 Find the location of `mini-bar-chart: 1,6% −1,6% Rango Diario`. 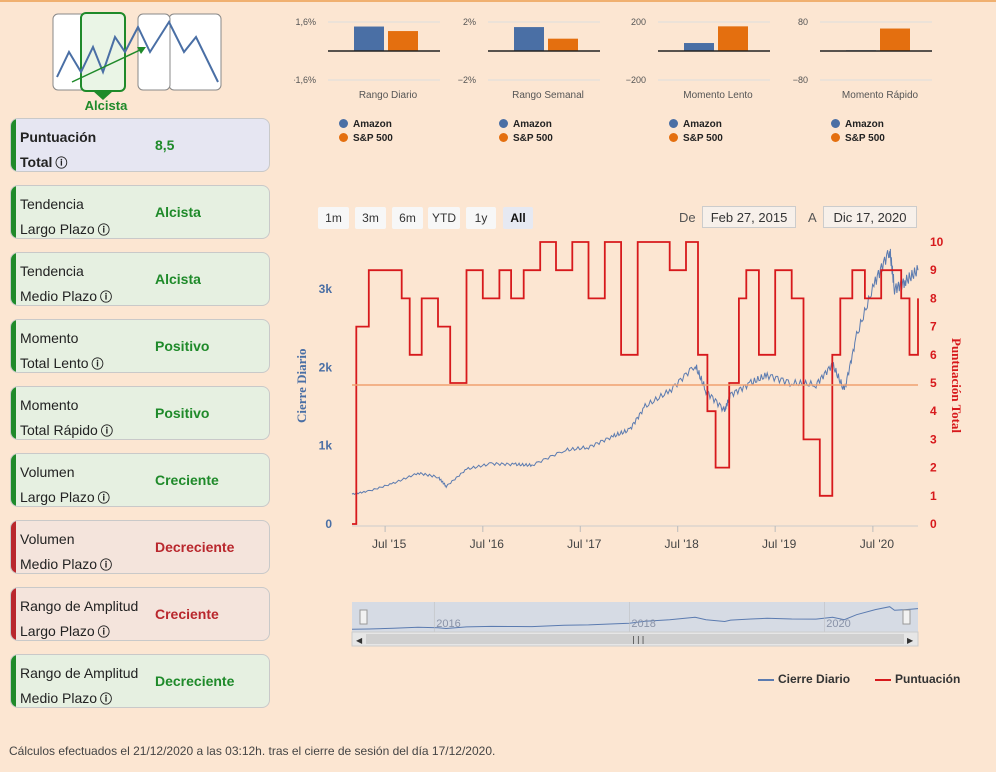

mini-bar-chart: 1,6% −1,6% Rango Diario is located at coordinates (367, 59).